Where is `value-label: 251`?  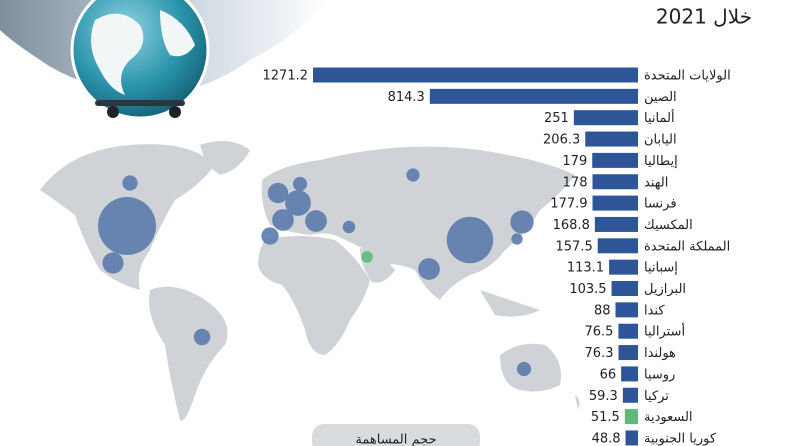
value-label: 251 is located at coordinates (556, 118).